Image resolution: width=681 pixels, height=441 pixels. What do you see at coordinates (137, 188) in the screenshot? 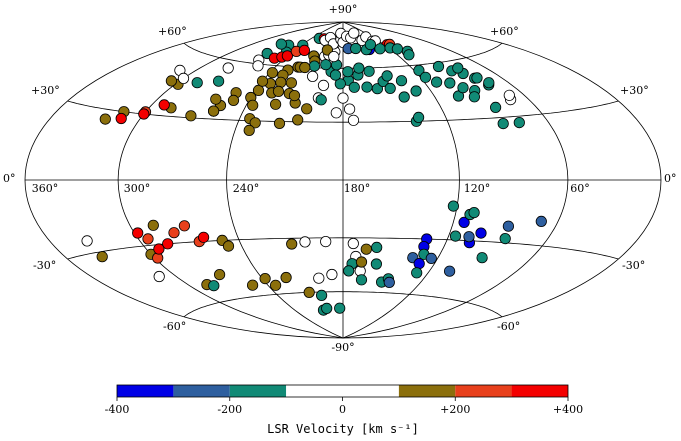
I see `lon-label-300: 300°` at bounding box center [137, 188].